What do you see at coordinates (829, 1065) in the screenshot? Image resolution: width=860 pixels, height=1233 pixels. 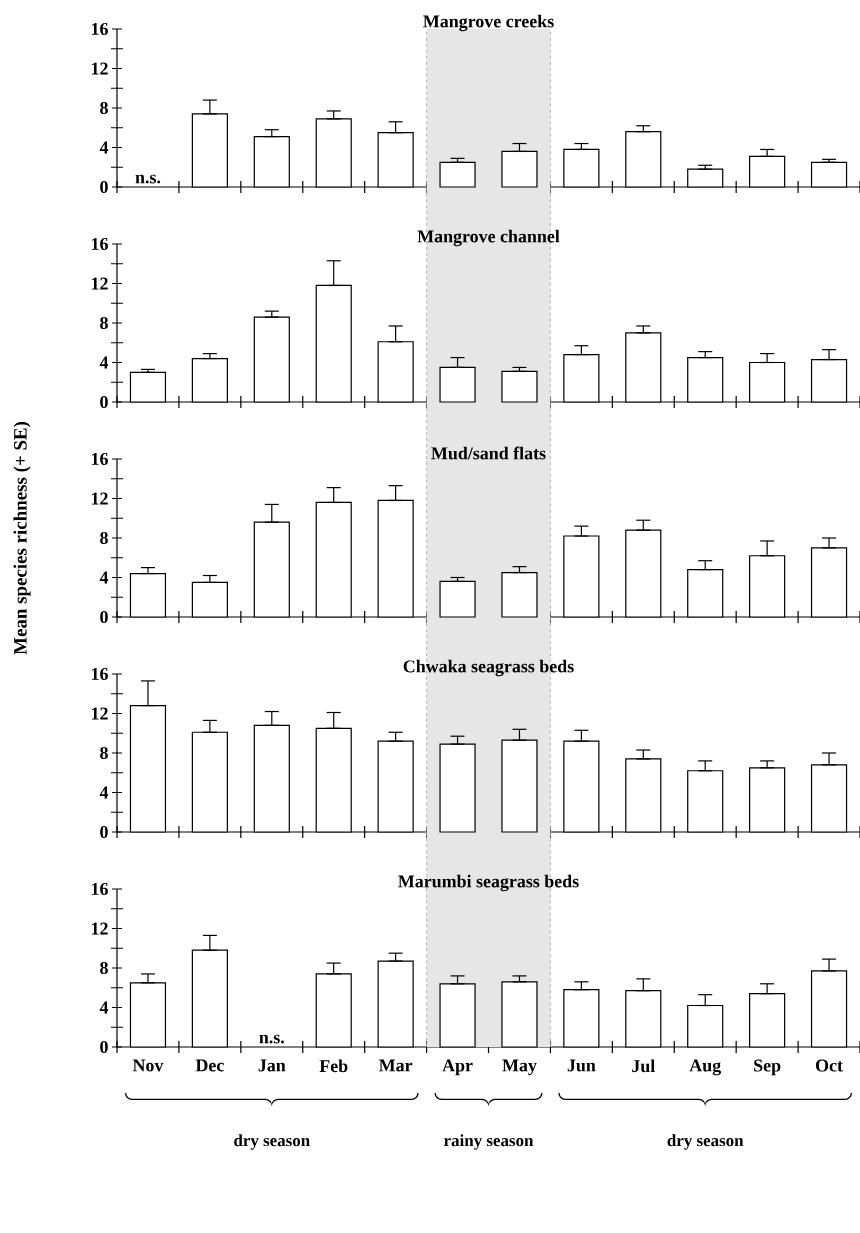 I see `x-tick-label: Oct` at bounding box center [829, 1065].